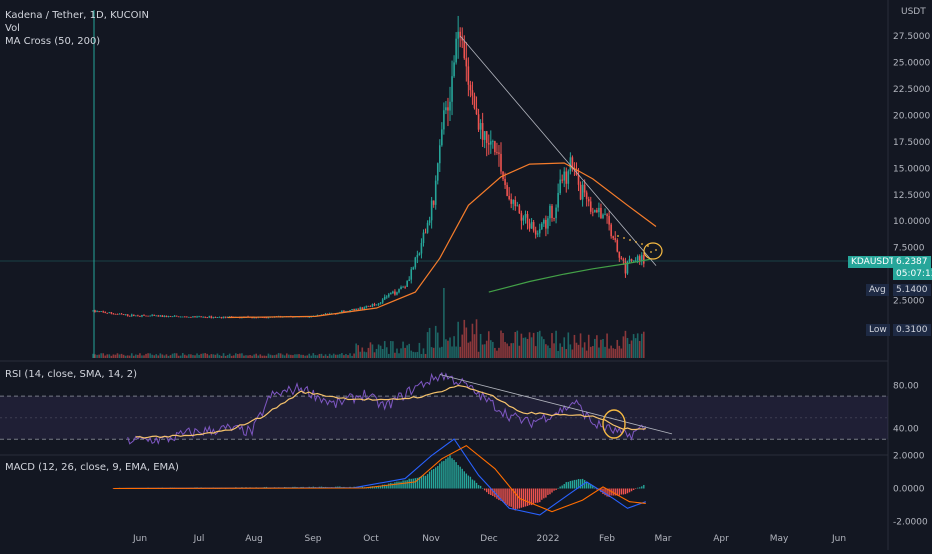  Describe the element at coordinates (838, 539) in the screenshot. I see `time-tick-label: Jun` at that location.